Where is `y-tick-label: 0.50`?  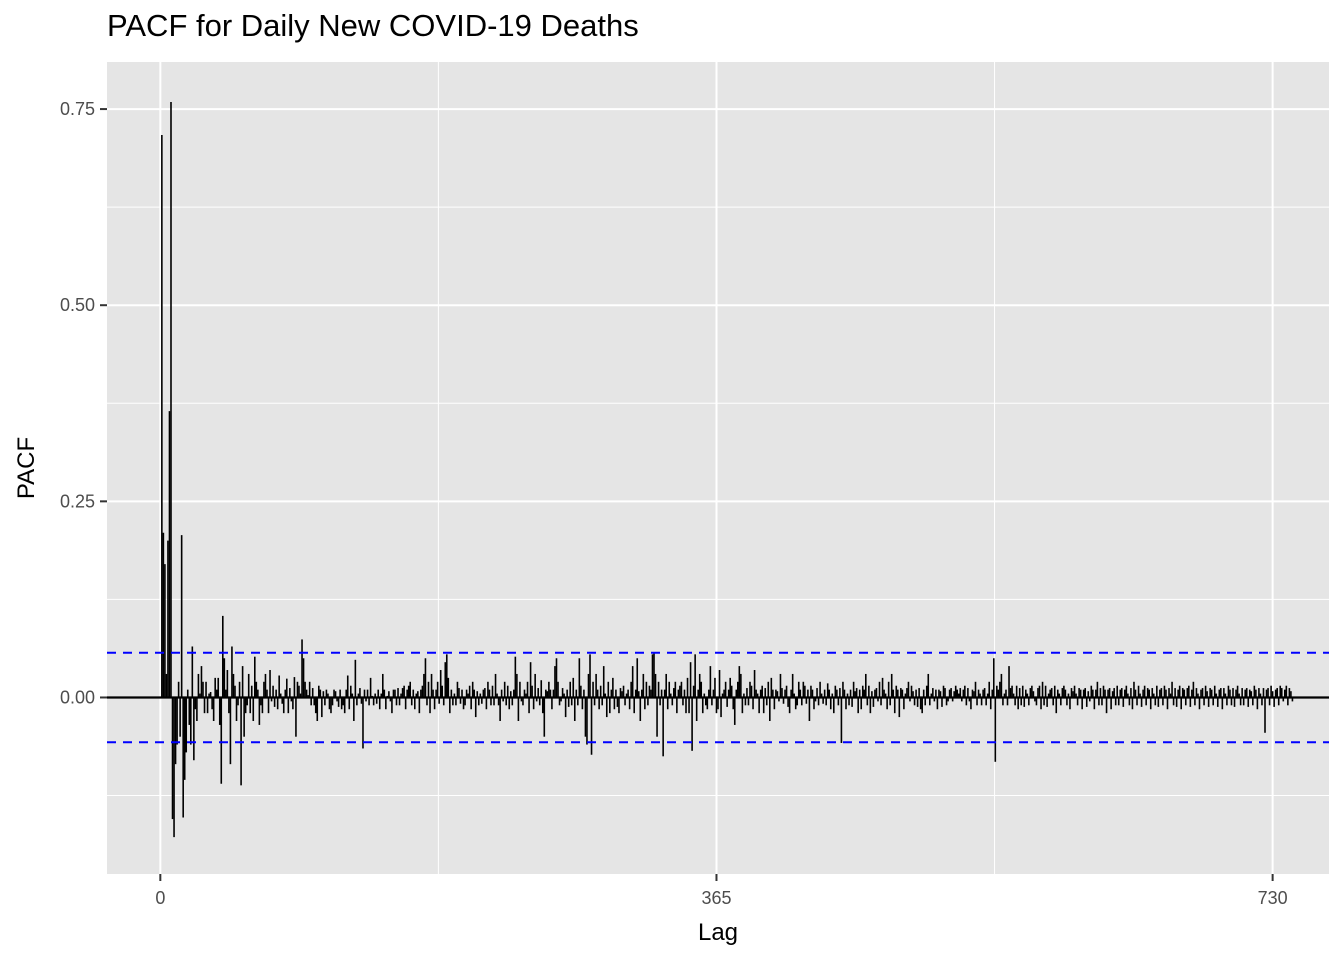 y-tick-label: 0.50 is located at coordinates (77, 305).